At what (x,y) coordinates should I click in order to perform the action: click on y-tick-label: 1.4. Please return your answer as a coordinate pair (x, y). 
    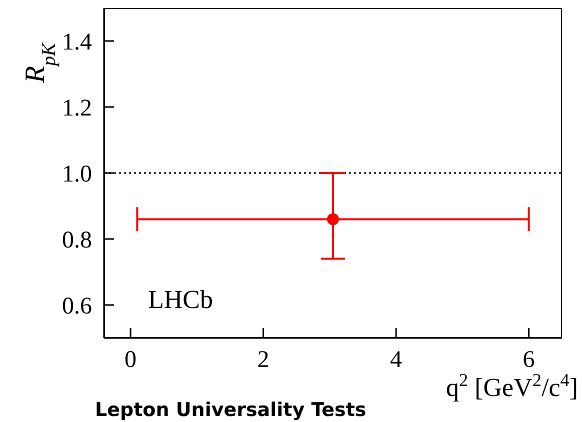
    Looking at the image, I should click on (77, 43).